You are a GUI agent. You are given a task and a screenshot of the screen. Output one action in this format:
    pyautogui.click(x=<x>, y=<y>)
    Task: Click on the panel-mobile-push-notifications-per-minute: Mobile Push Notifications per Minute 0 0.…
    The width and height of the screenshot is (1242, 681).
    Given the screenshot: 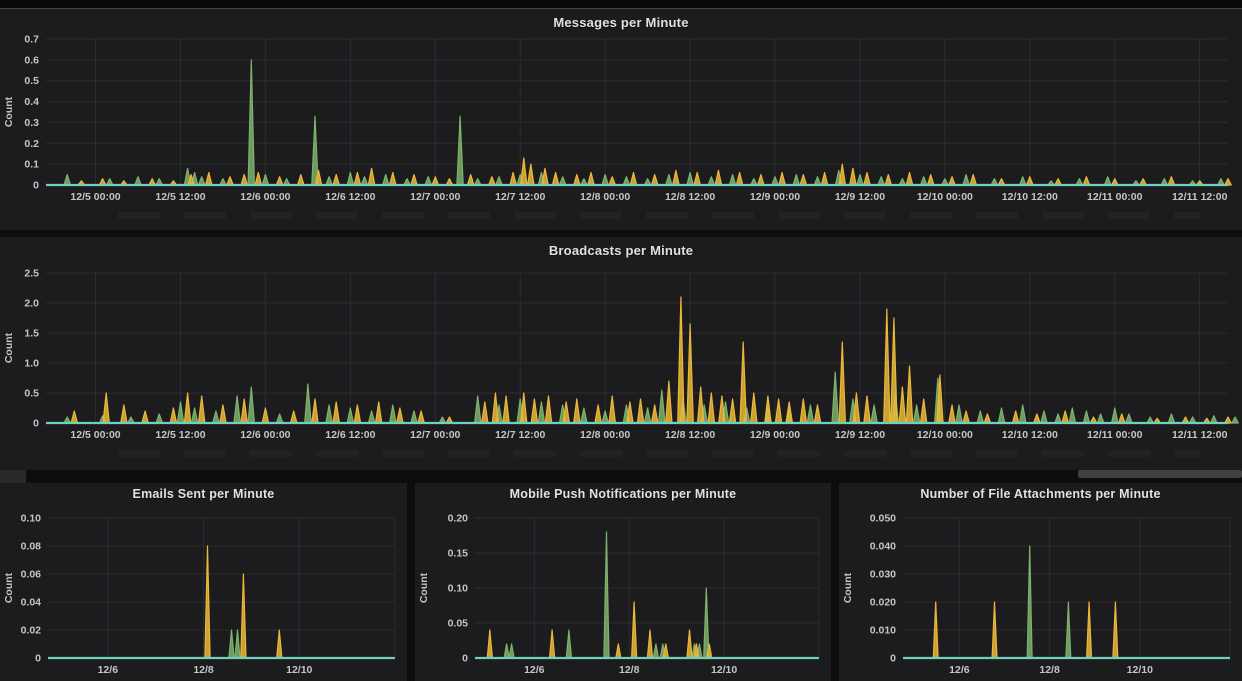 What is the action you would take?
    pyautogui.click(x=623, y=582)
    